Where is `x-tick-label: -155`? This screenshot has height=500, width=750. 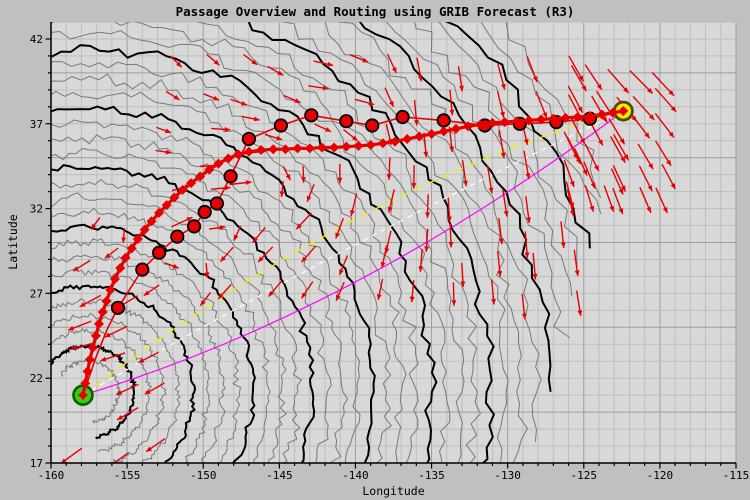
x-tick-label: -155 is located at coordinates (127, 475).